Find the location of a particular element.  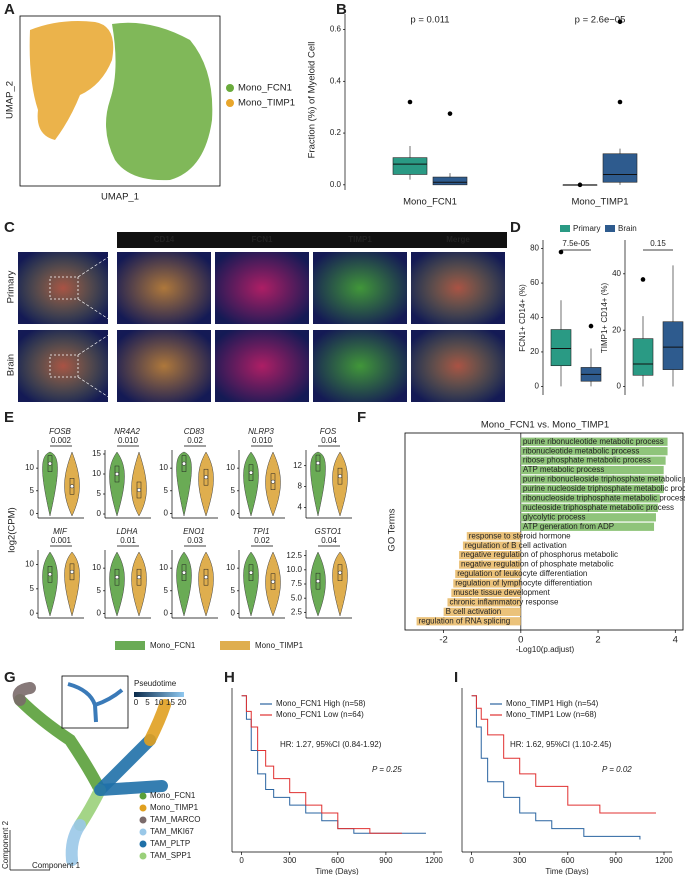

panel-letter: D is located at coordinates (515, 227).